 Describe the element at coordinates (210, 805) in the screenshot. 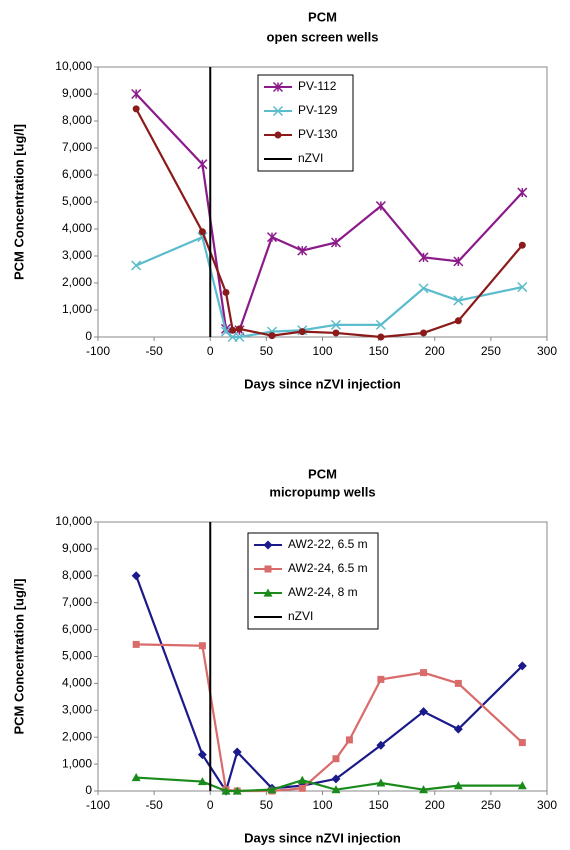

I see `x-tick-label: 0` at that location.